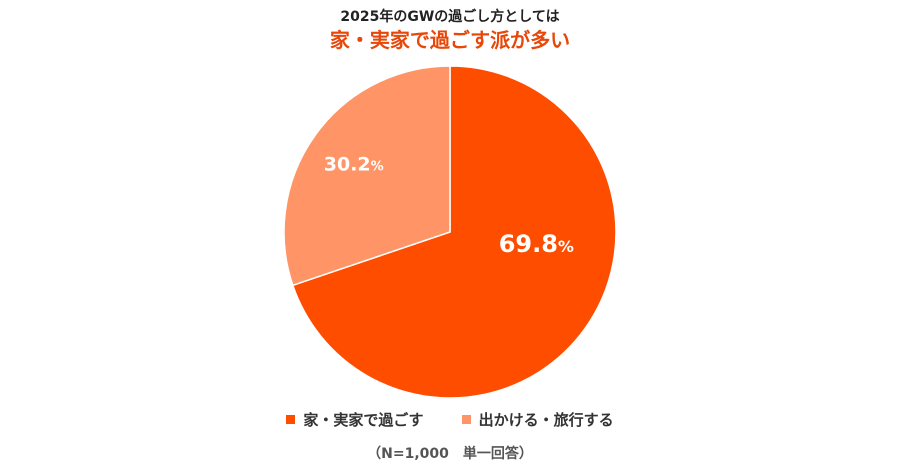 The height and width of the screenshot is (473, 900). I want to click on slice-label-home-value: 69.8, so click(528, 244).